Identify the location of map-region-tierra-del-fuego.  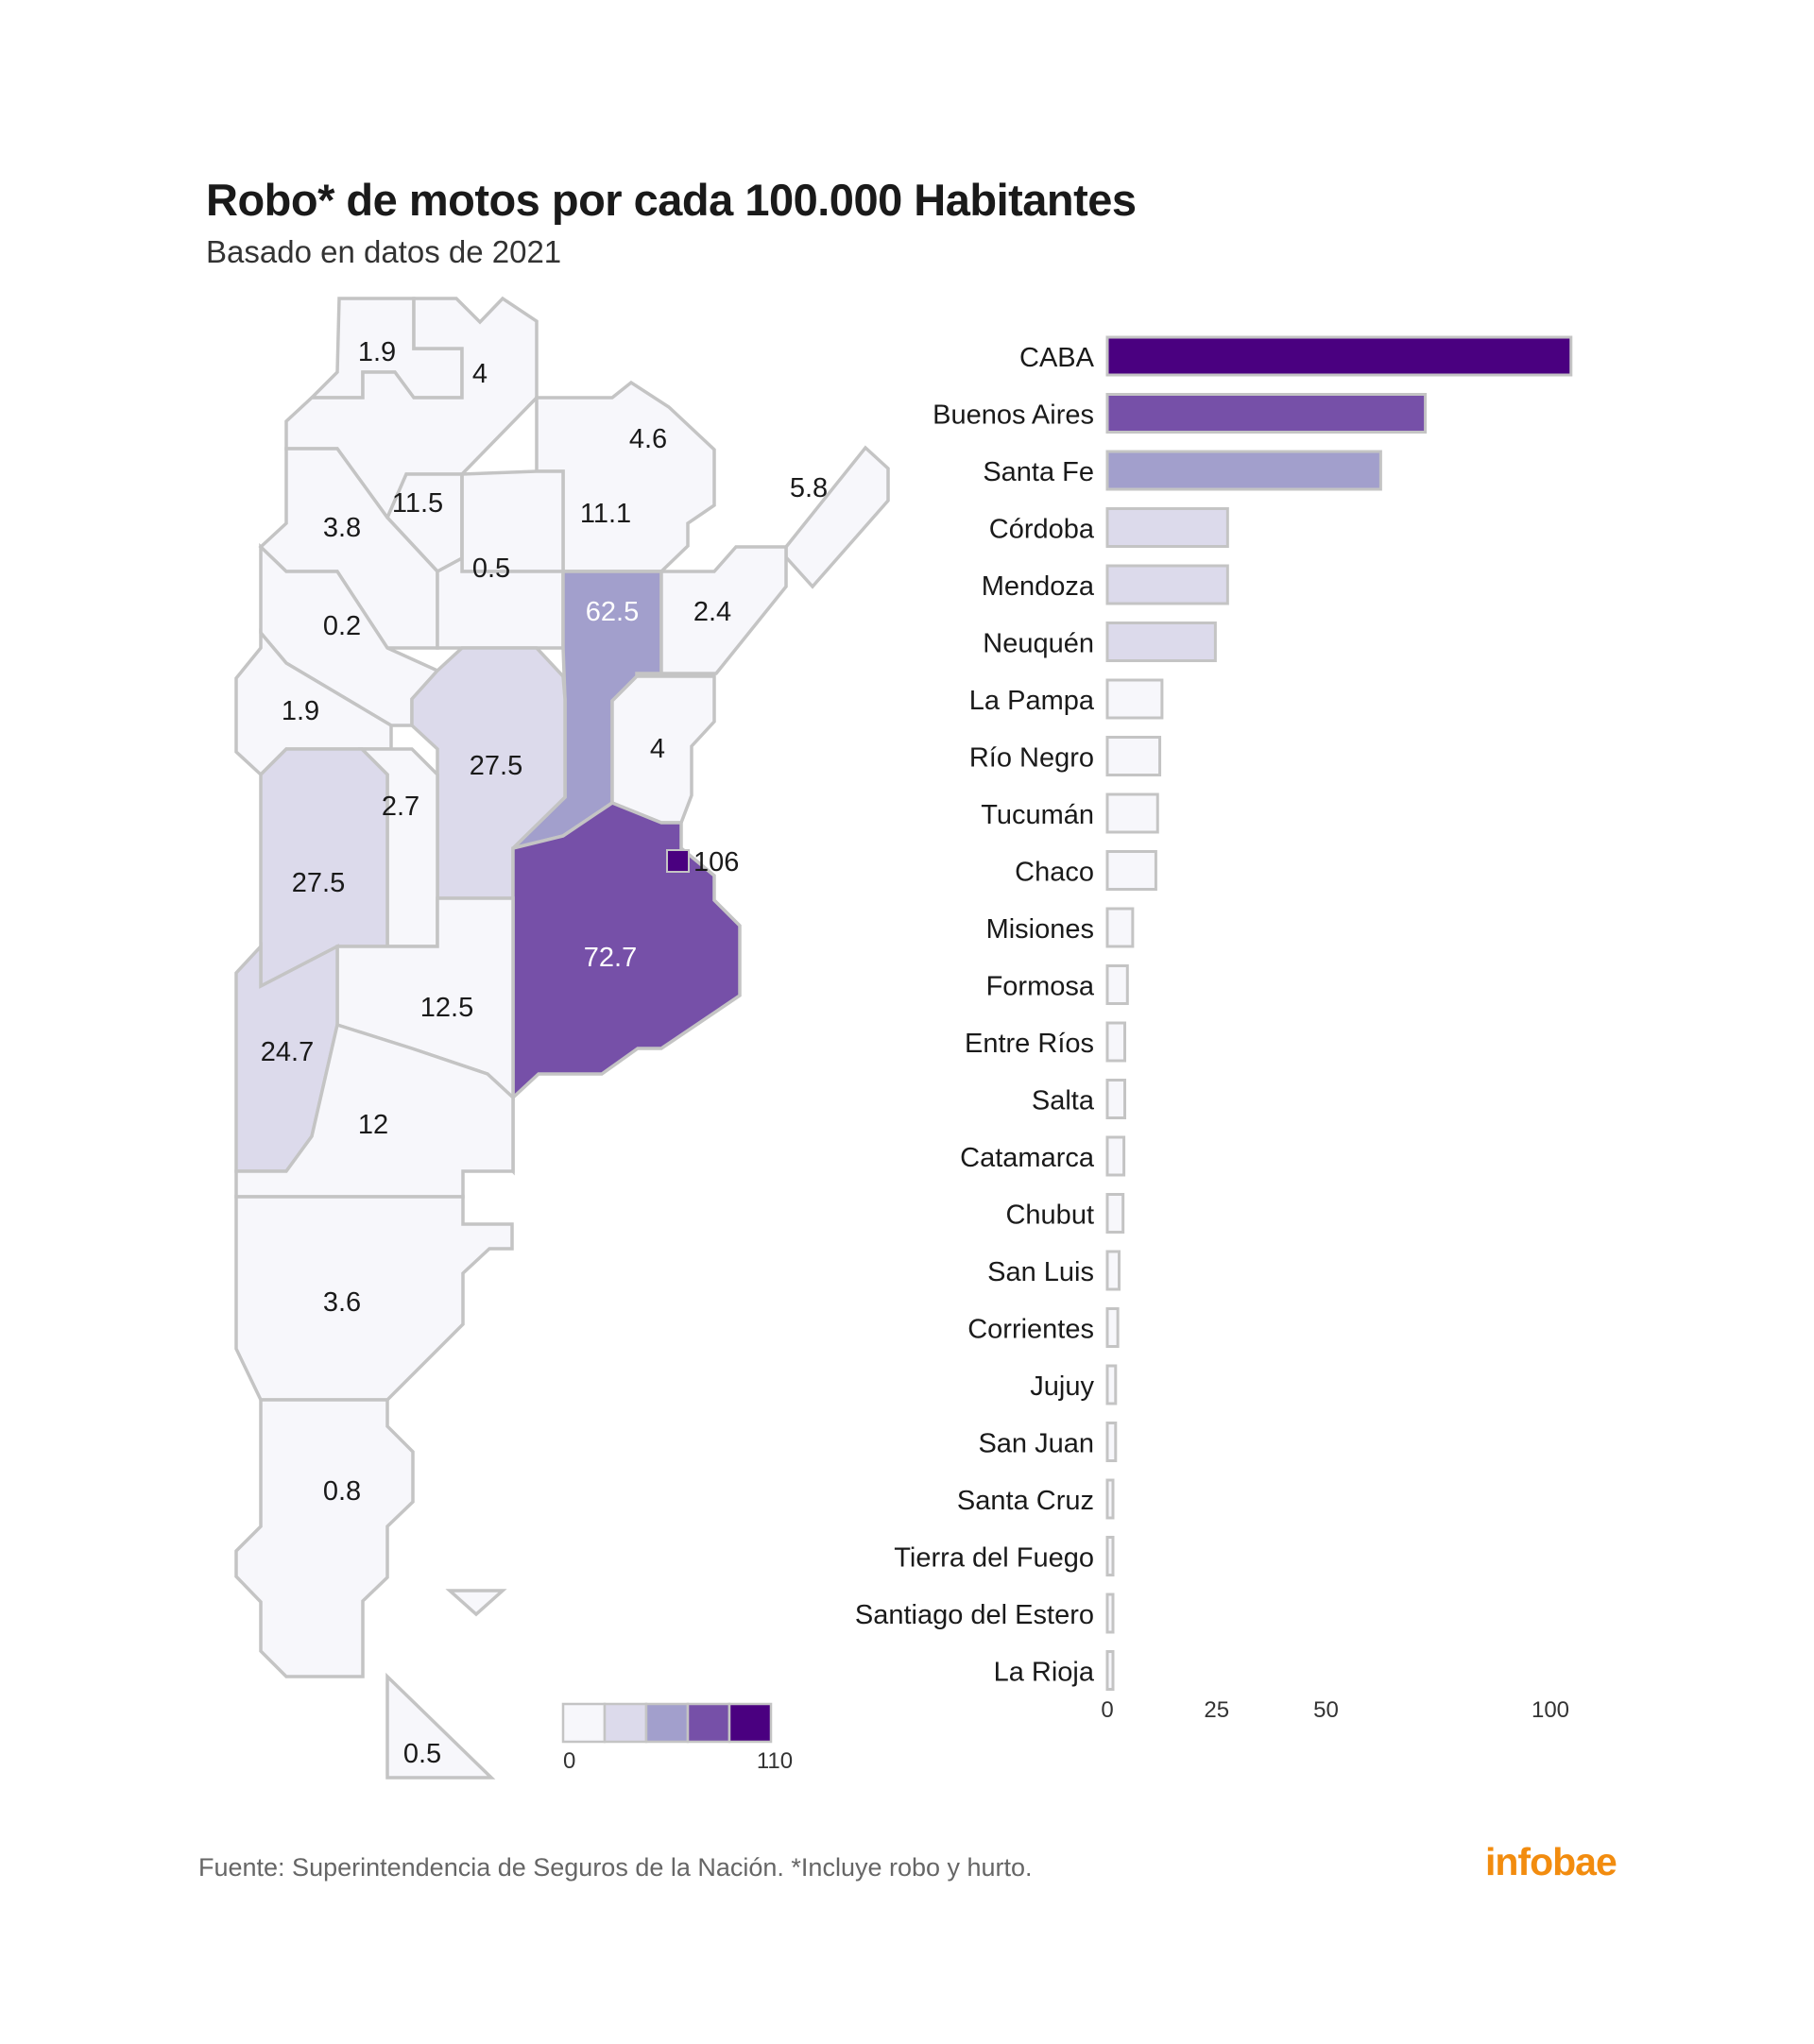
(441, 1726).